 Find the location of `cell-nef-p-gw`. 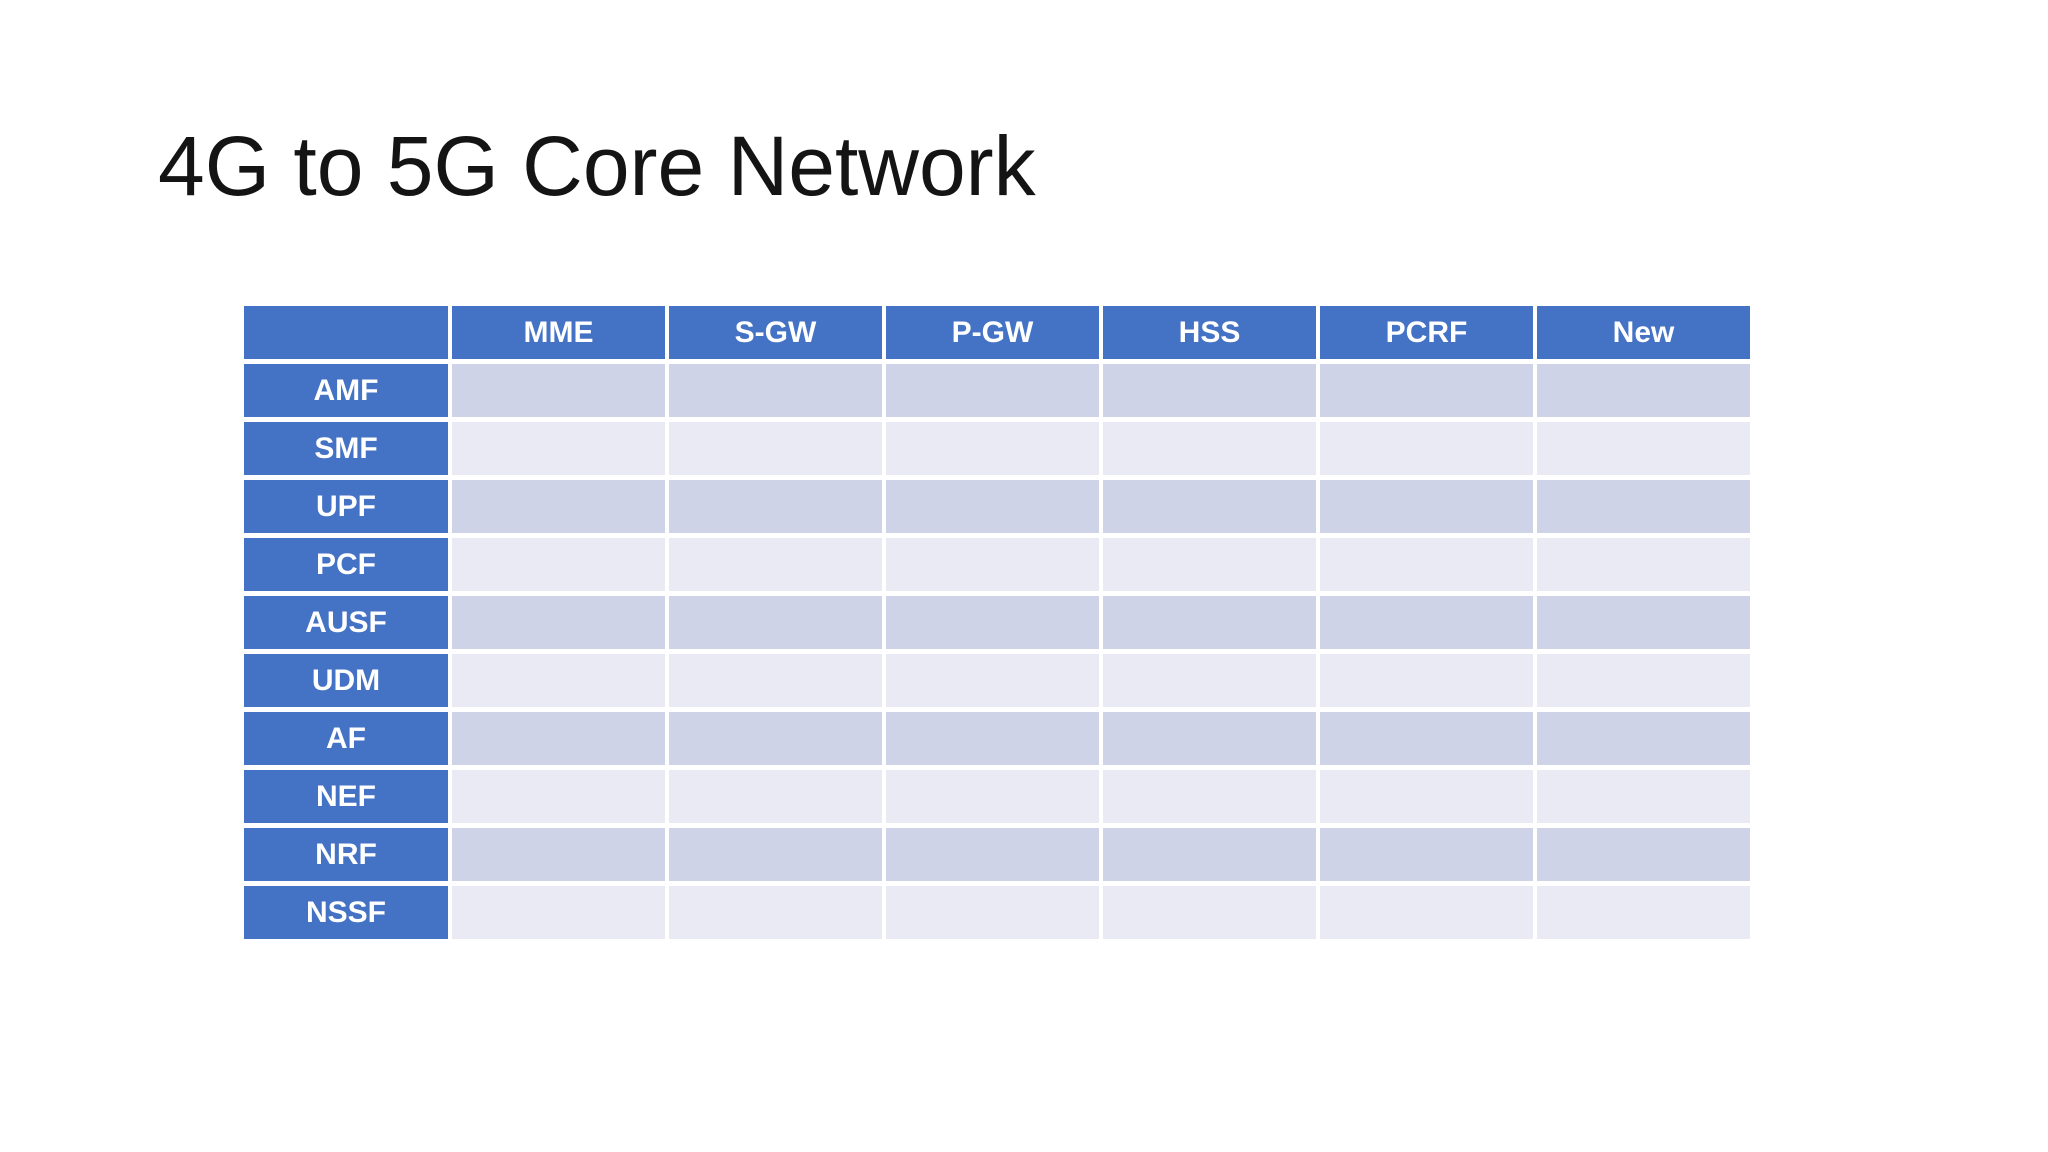

cell-nef-p-gw is located at coordinates (992, 796).